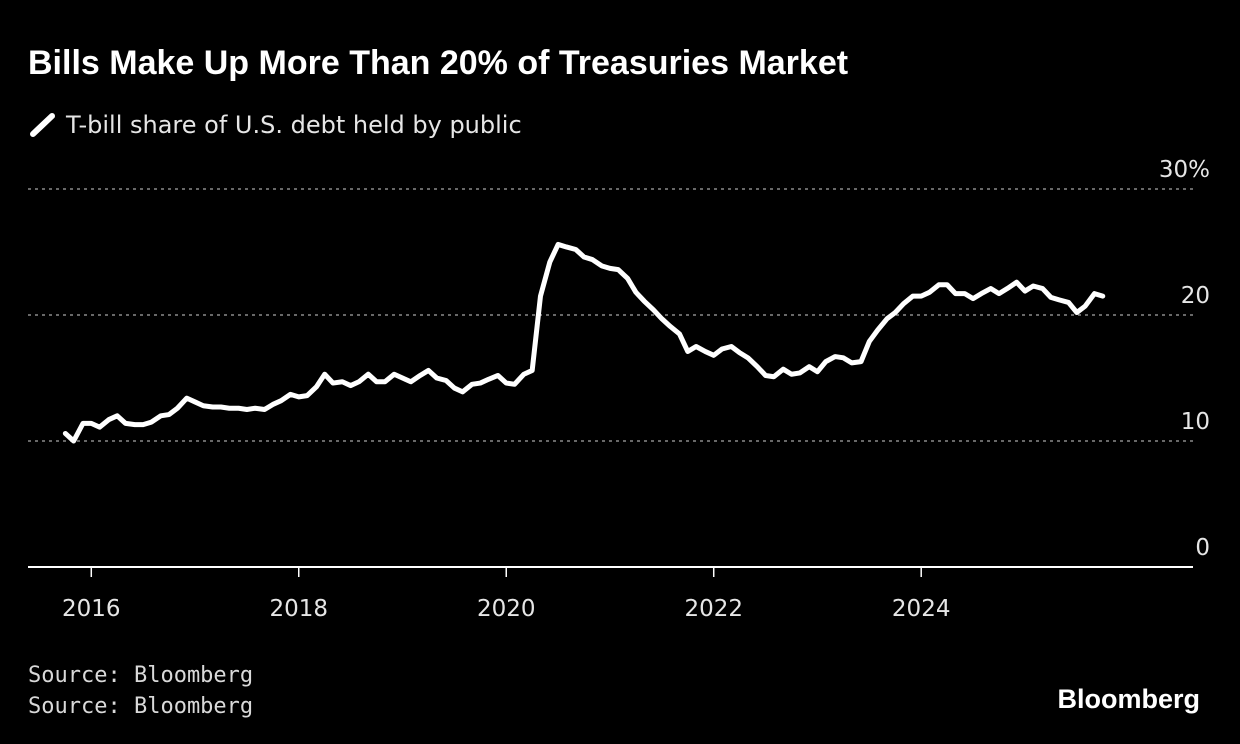  I want to click on y-tick-label: 20, so click(1195, 296).